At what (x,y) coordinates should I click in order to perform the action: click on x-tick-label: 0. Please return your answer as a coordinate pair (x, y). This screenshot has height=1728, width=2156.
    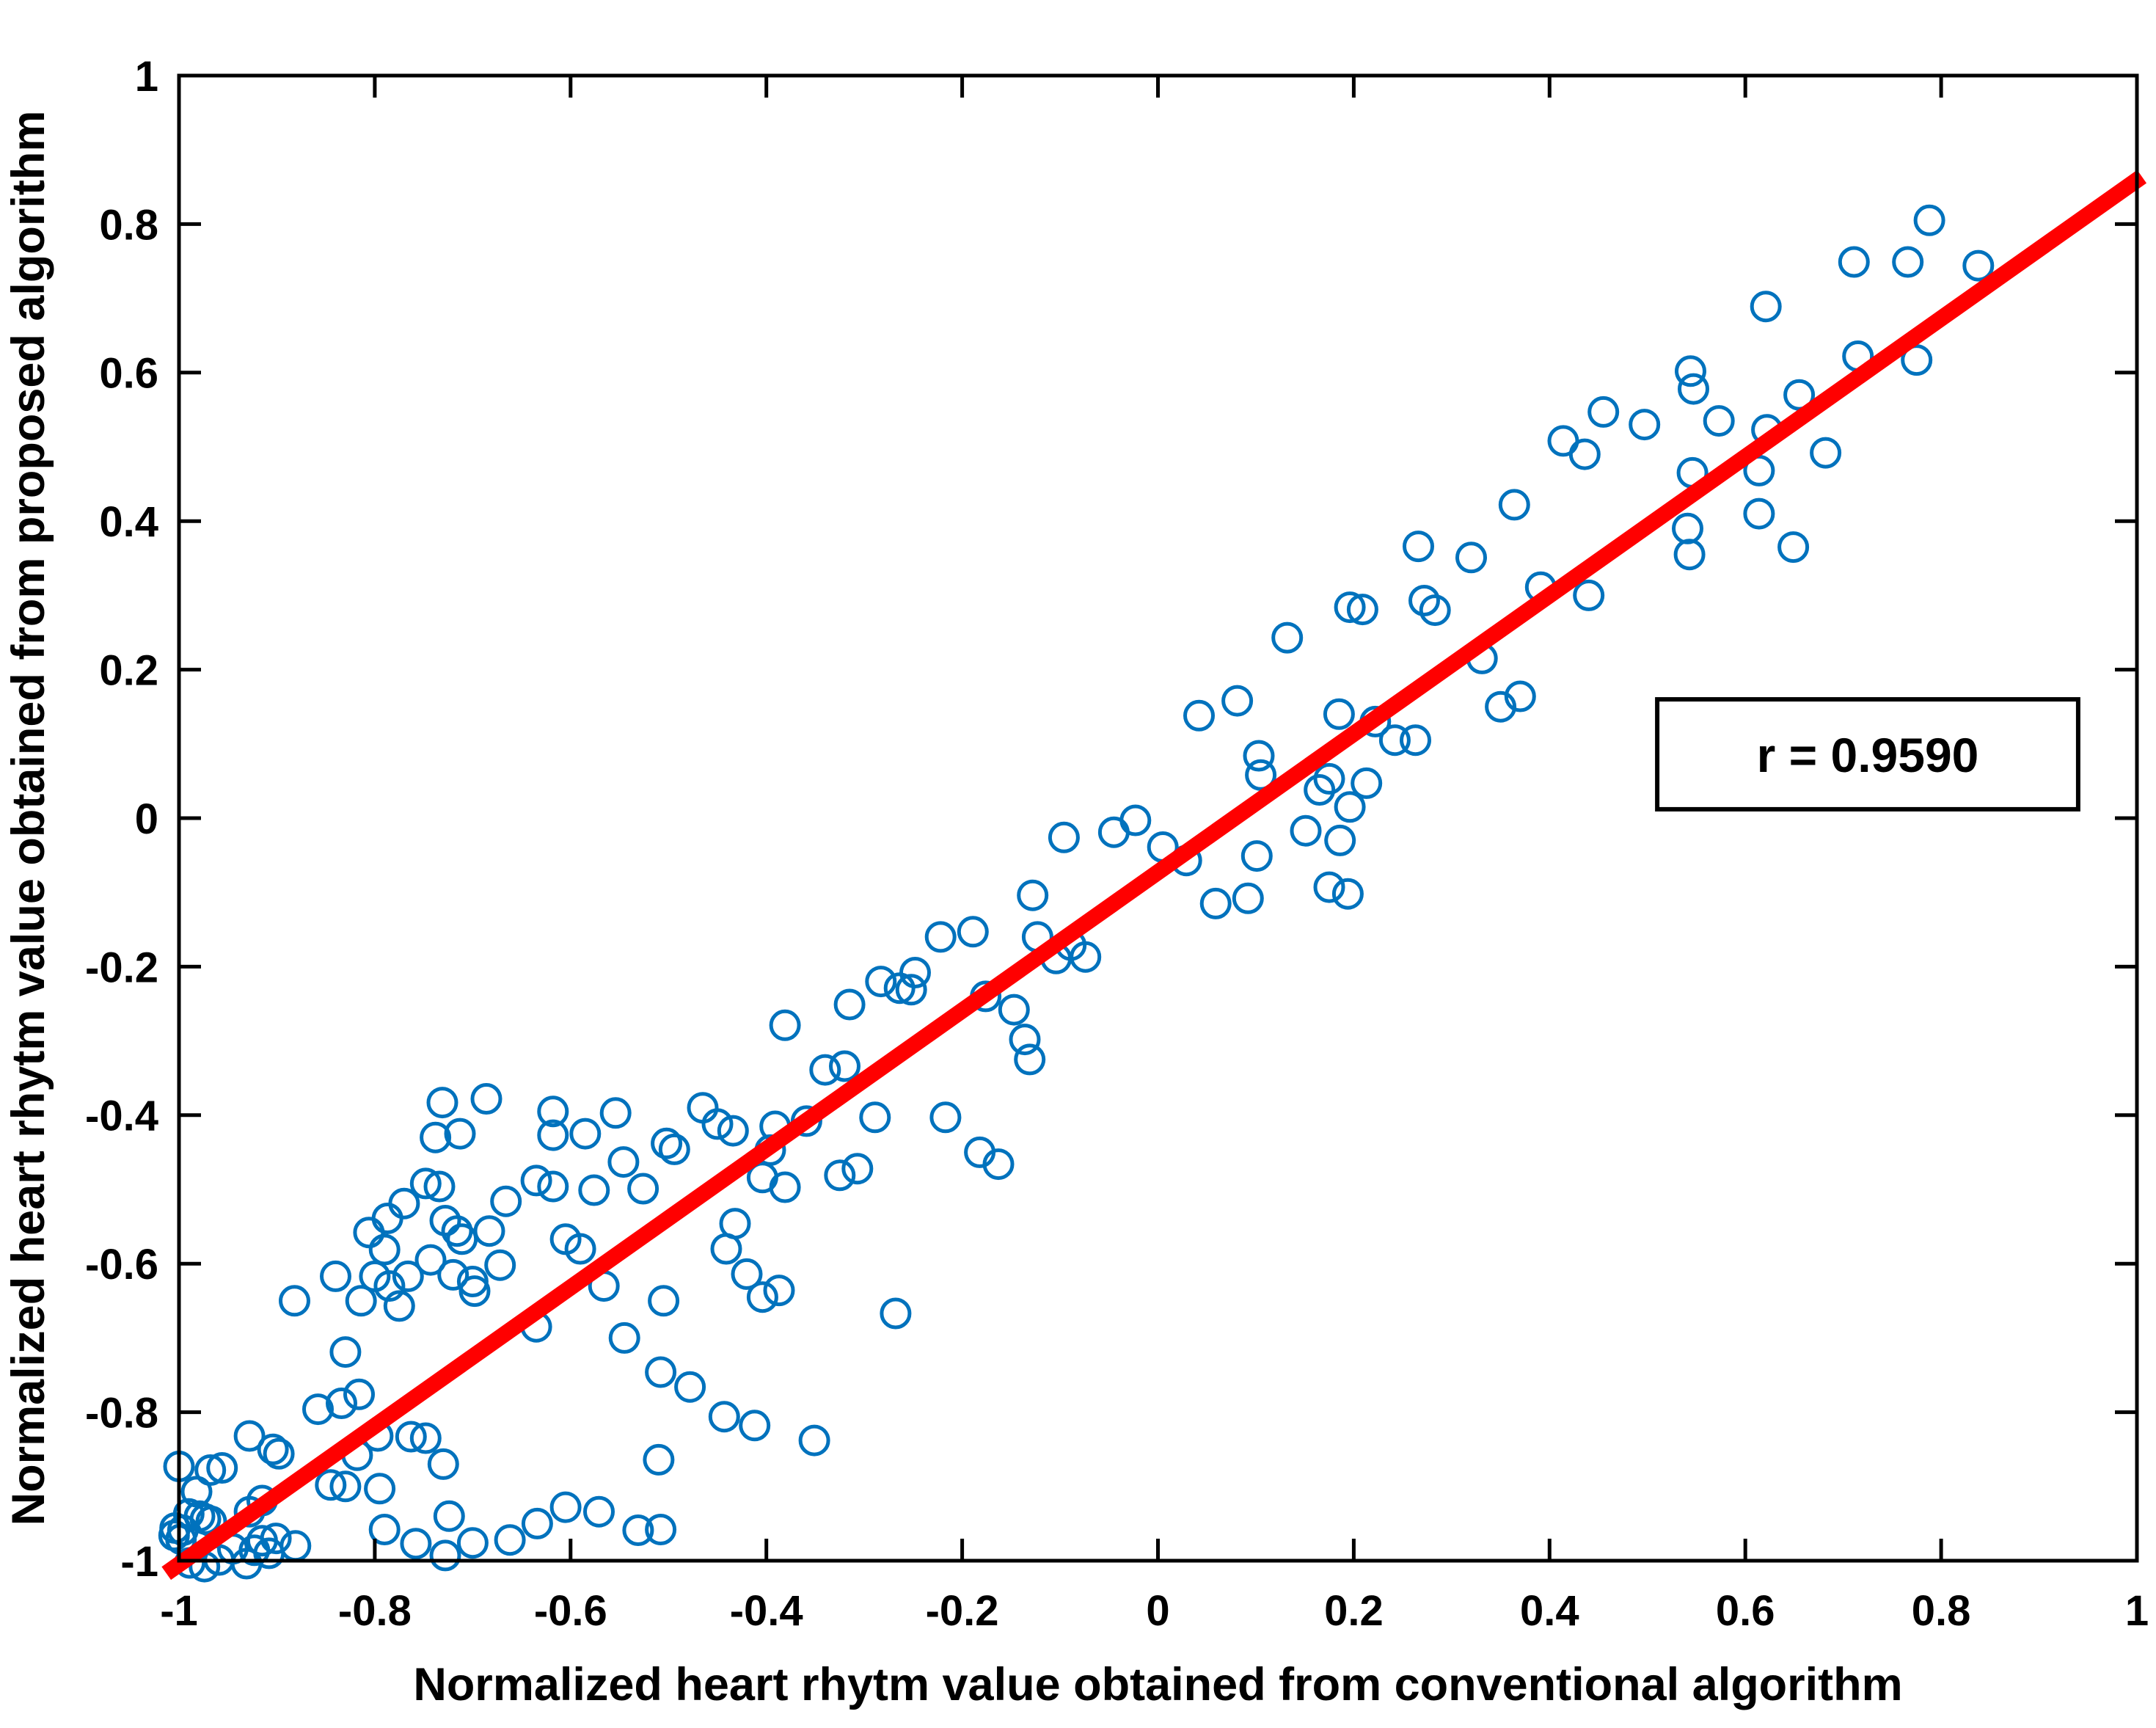
    Looking at the image, I should click on (1157, 1611).